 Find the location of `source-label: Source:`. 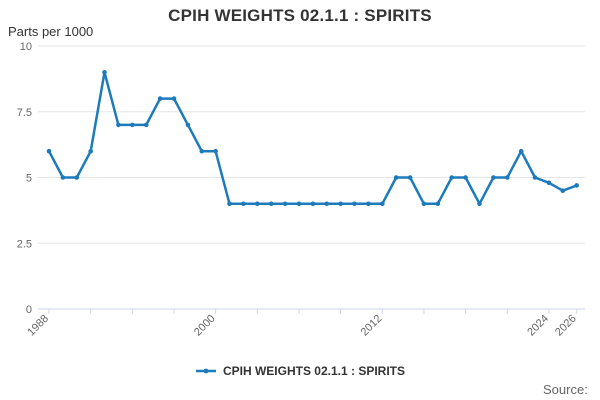

source-label: Source: is located at coordinates (565, 389).